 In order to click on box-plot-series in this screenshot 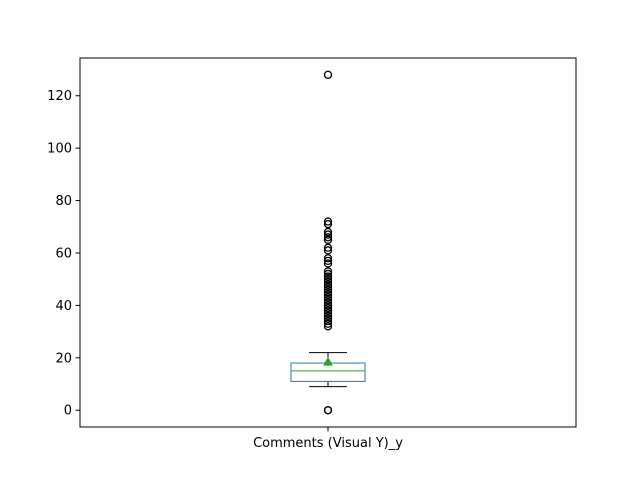, I will do `click(328, 242)`.